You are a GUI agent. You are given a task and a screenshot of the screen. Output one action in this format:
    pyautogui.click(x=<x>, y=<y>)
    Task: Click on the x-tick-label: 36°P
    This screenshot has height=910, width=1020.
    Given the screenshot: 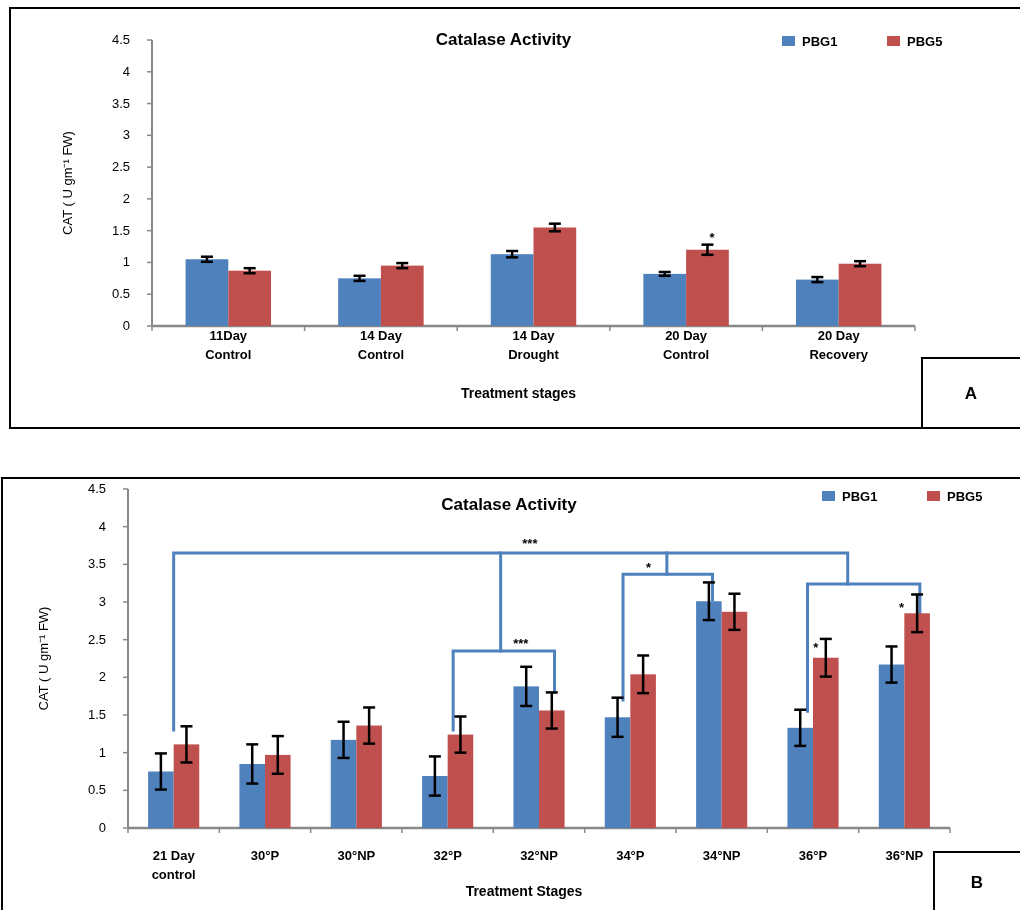 What is the action you would take?
    pyautogui.click(x=813, y=855)
    